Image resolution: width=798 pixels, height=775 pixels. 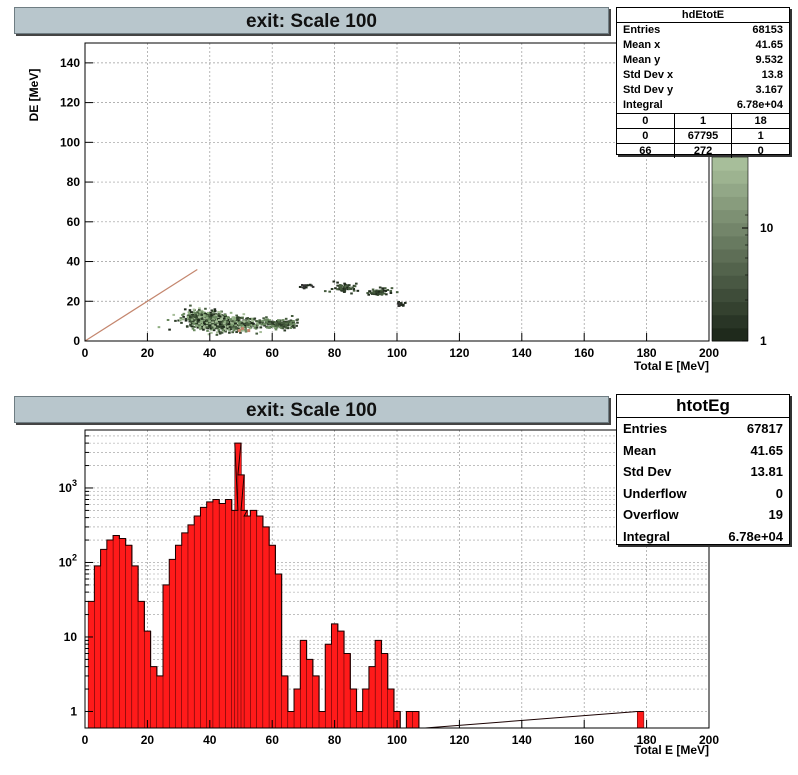 I want to click on histogram-x-tick-label: 160, so click(x=584, y=740).